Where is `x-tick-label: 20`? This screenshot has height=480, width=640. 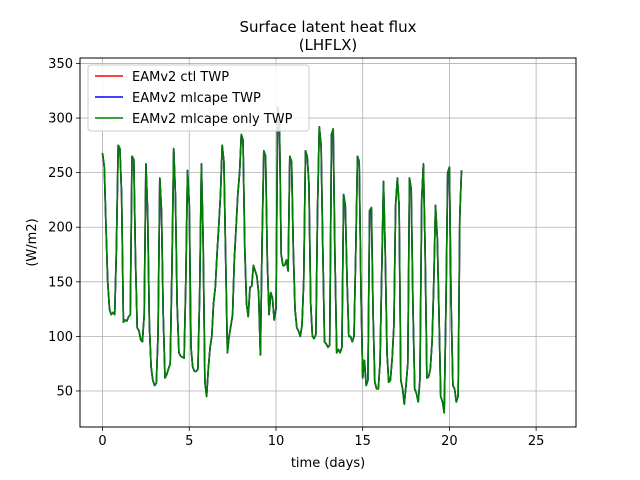 x-tick-label: 20 is located at coordinates (449, 441).